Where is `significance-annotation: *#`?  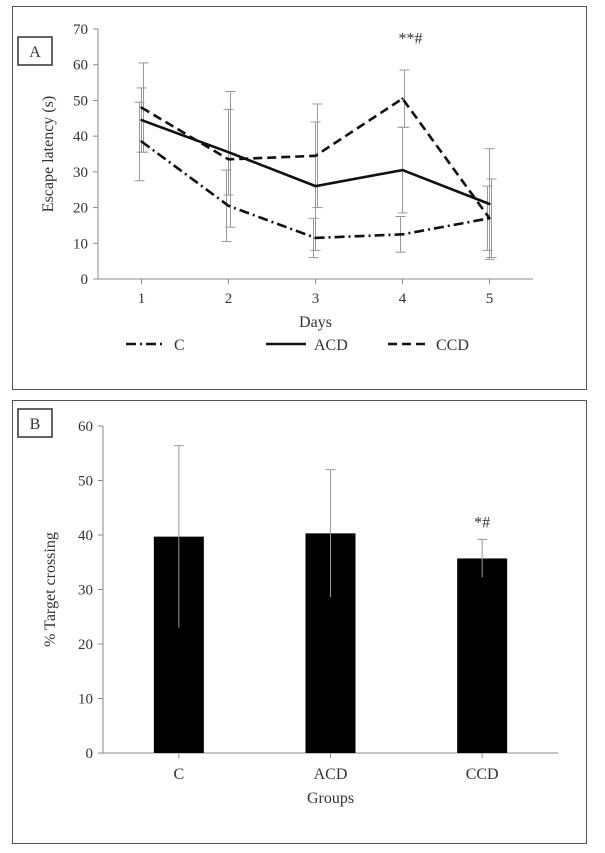 significance-annotation: *# is located at coordinates (482, 522).